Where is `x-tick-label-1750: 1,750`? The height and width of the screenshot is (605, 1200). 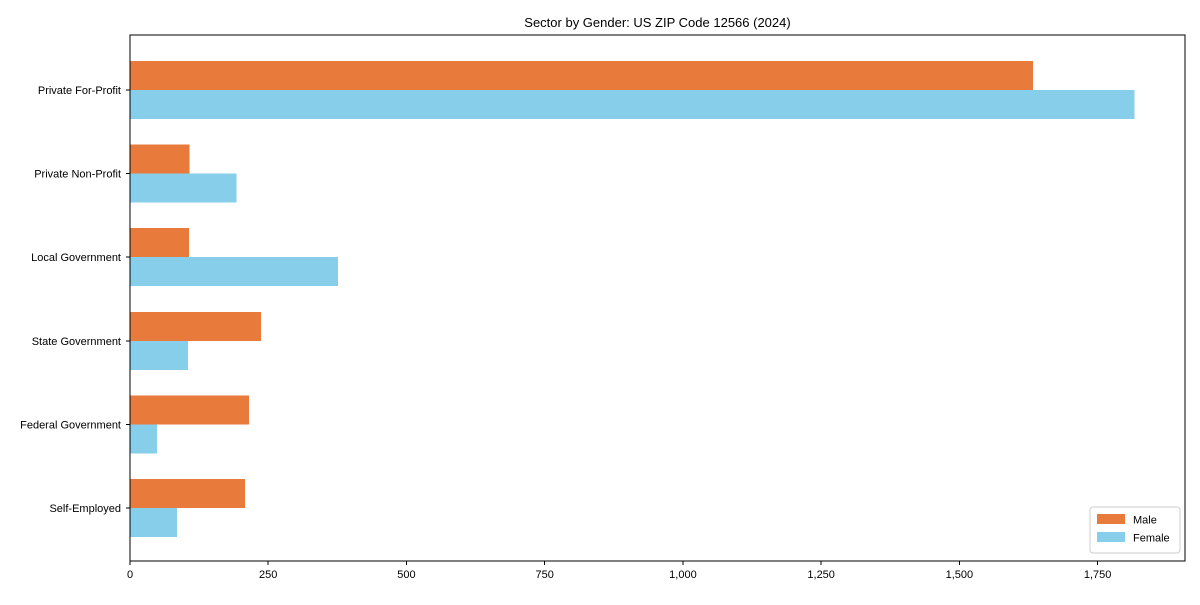 x-tick-label-1750: 1,750 is located at coordinates (1098, 575).